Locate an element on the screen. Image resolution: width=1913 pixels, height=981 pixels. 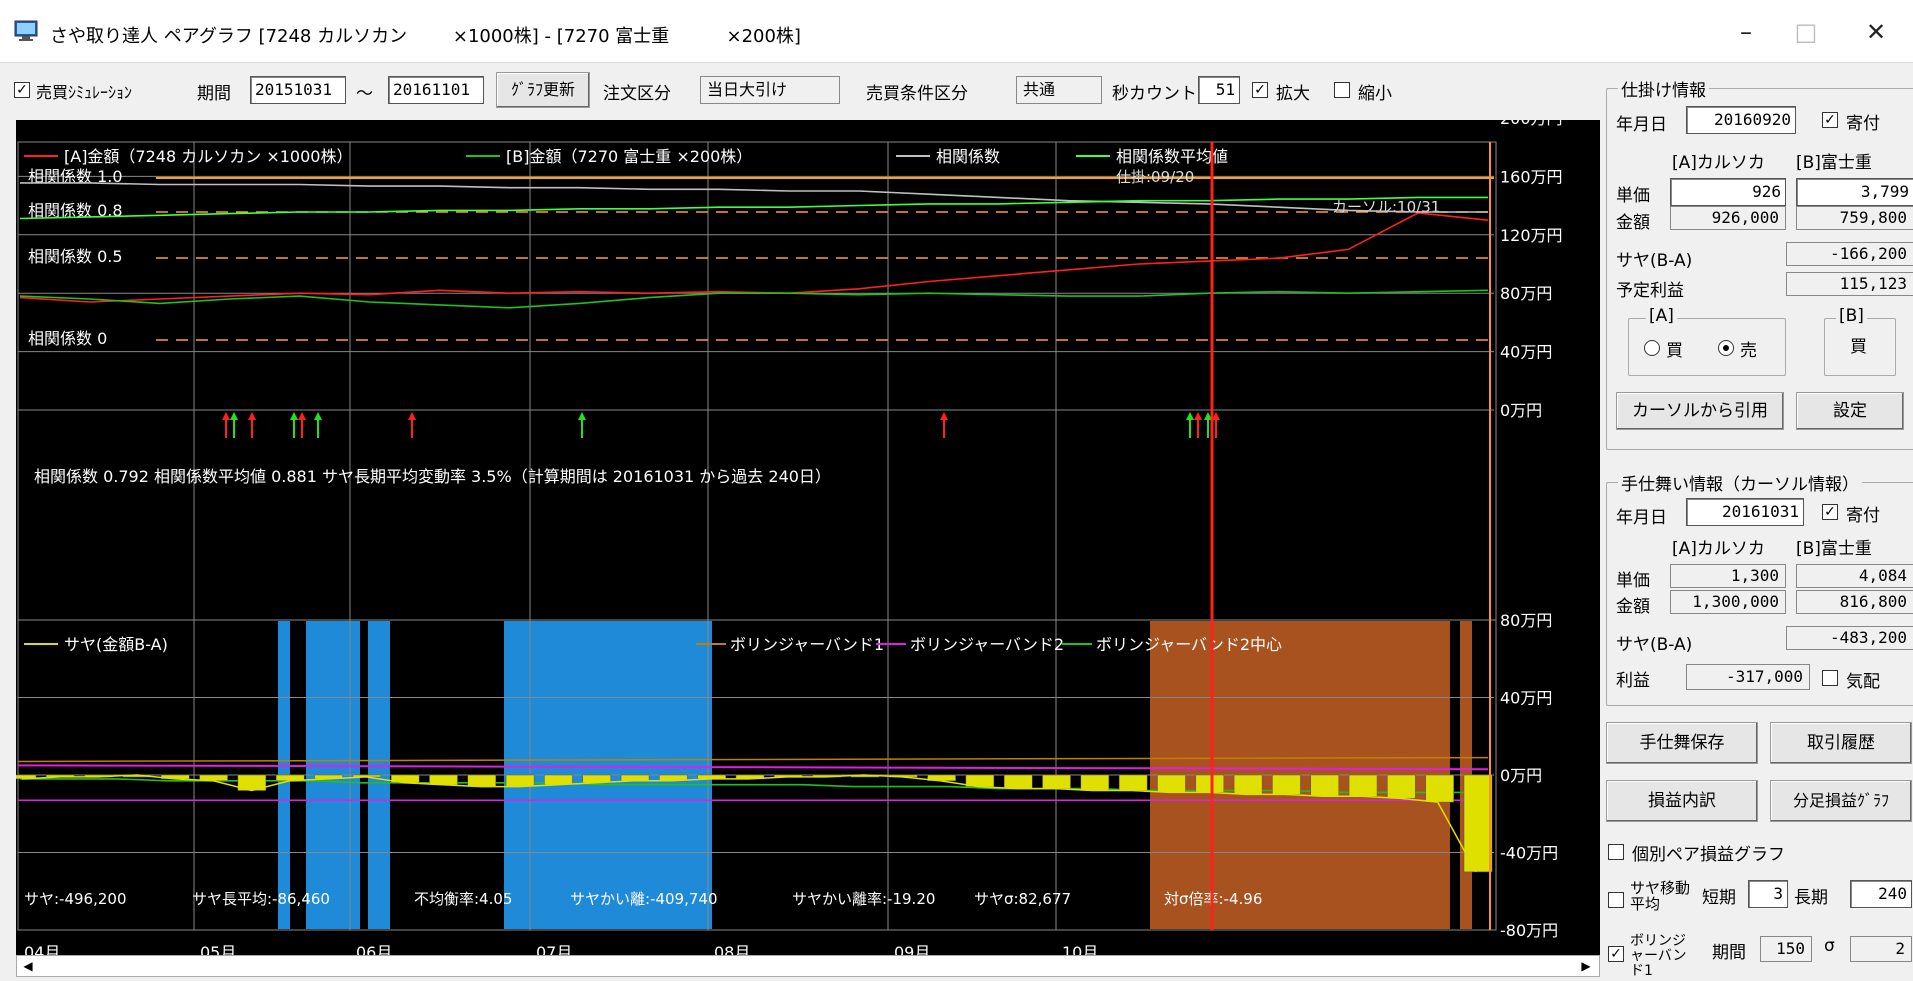
upper-series-line is located at coordinates (754, 299).